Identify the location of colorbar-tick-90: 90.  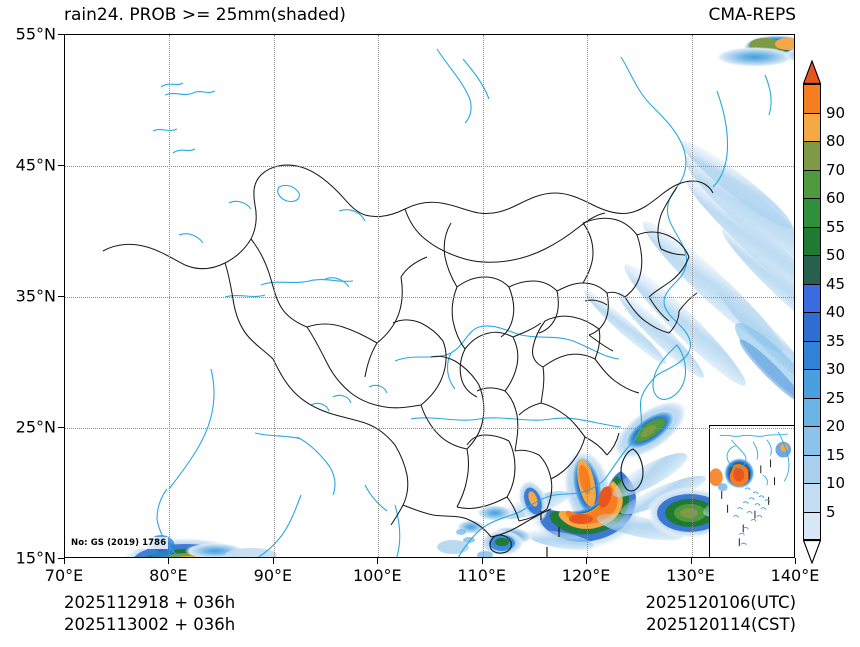
(836, 112).